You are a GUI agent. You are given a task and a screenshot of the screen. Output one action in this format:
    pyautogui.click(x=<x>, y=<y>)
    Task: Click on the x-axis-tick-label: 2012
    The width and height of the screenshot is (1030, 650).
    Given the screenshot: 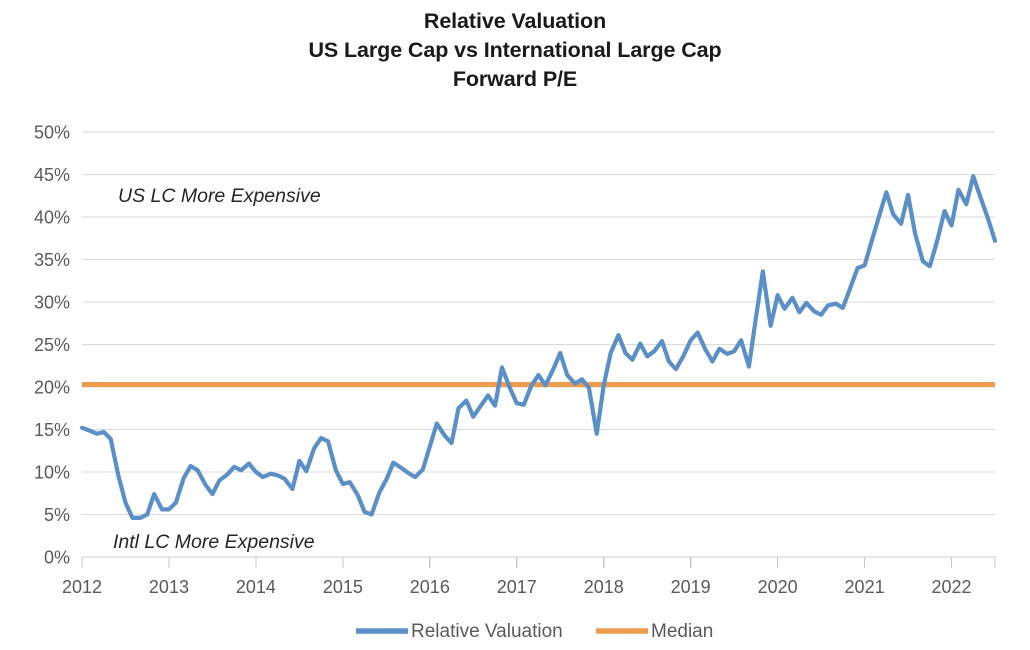 What is the action you would take?
    pyautogui.click(x=82, y=587)
    